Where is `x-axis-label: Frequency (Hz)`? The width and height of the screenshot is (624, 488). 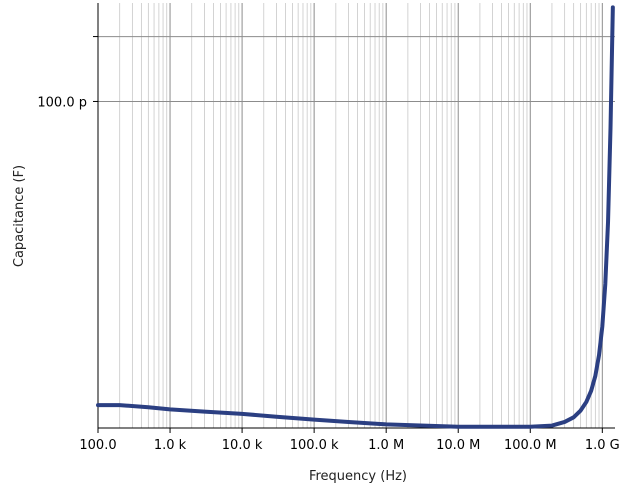 x-axis-label: Frequency (Hz) is located at coordinates (358, 476).